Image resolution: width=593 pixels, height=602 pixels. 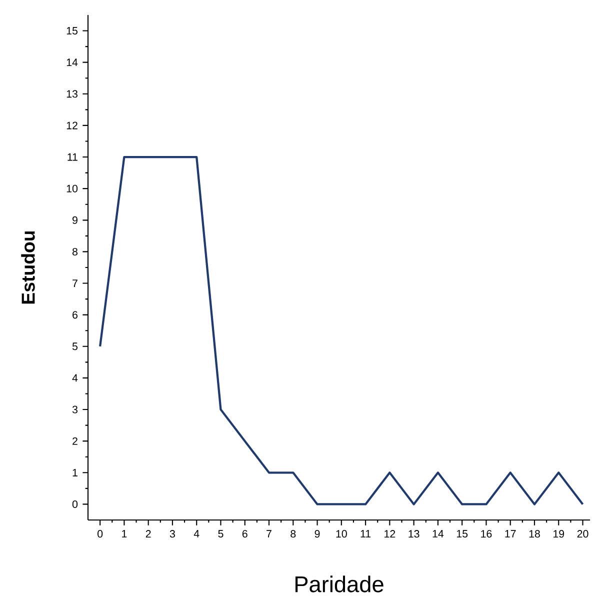 I want to click on x-tick-label: 1, so click(x=124, y=534).